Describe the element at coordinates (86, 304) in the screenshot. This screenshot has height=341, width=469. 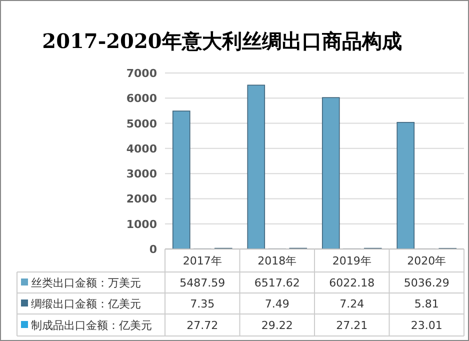
I see `legend-label: 绸缎出口金额：亿美元` at that location.